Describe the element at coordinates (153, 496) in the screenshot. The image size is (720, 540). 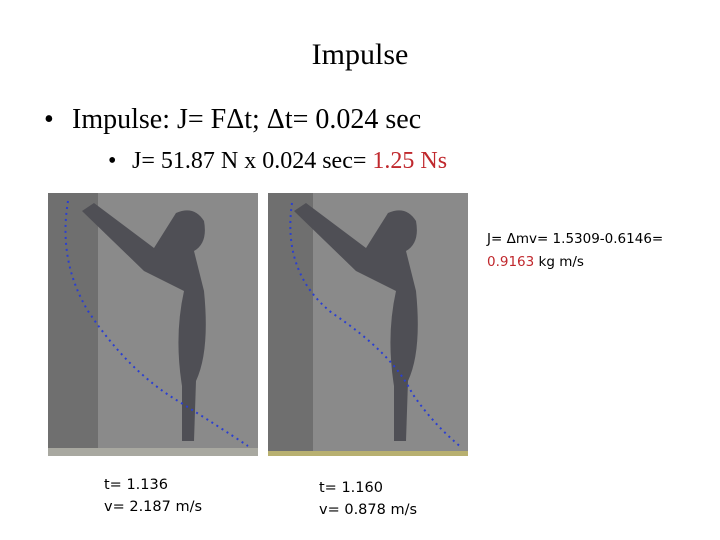
I see `caption: t= 1.136 v= 2.187 m/s` at that location.